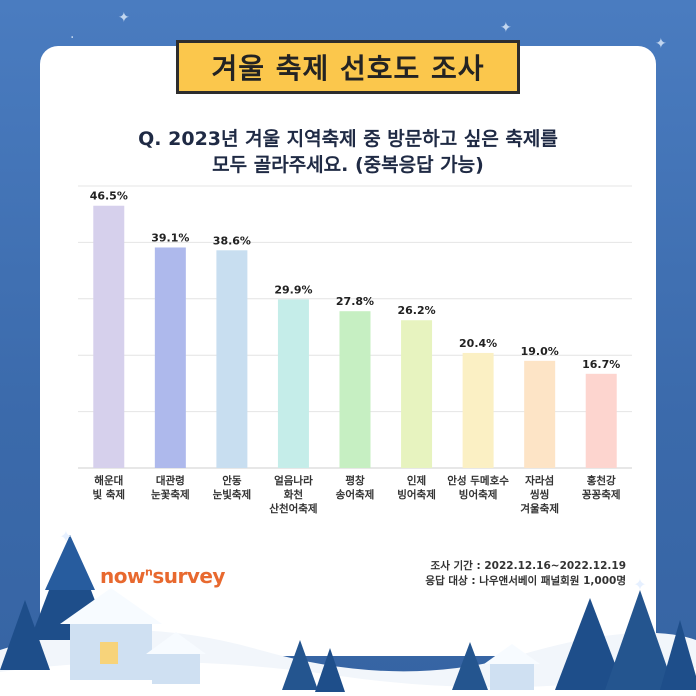 The image size is (696, 696). I want to click on category-label: 안성 두메호수, so click(478, 480).